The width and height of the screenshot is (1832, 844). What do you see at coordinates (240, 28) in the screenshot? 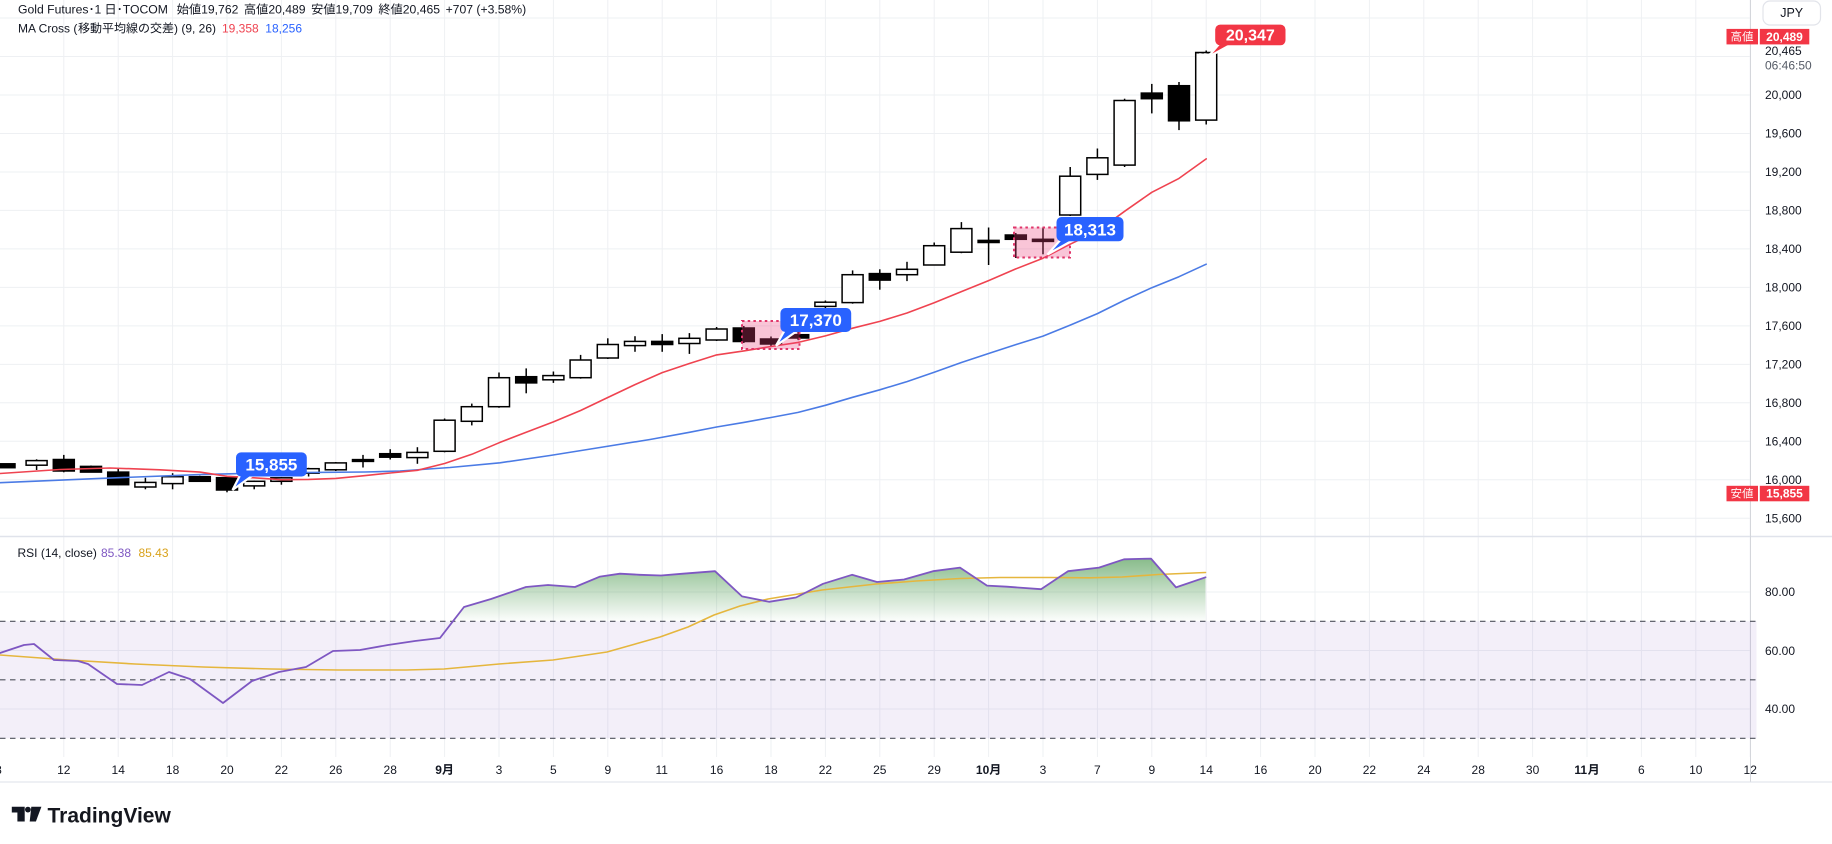
I see `svg-text: 19,358` at bounding box center [240, 28].